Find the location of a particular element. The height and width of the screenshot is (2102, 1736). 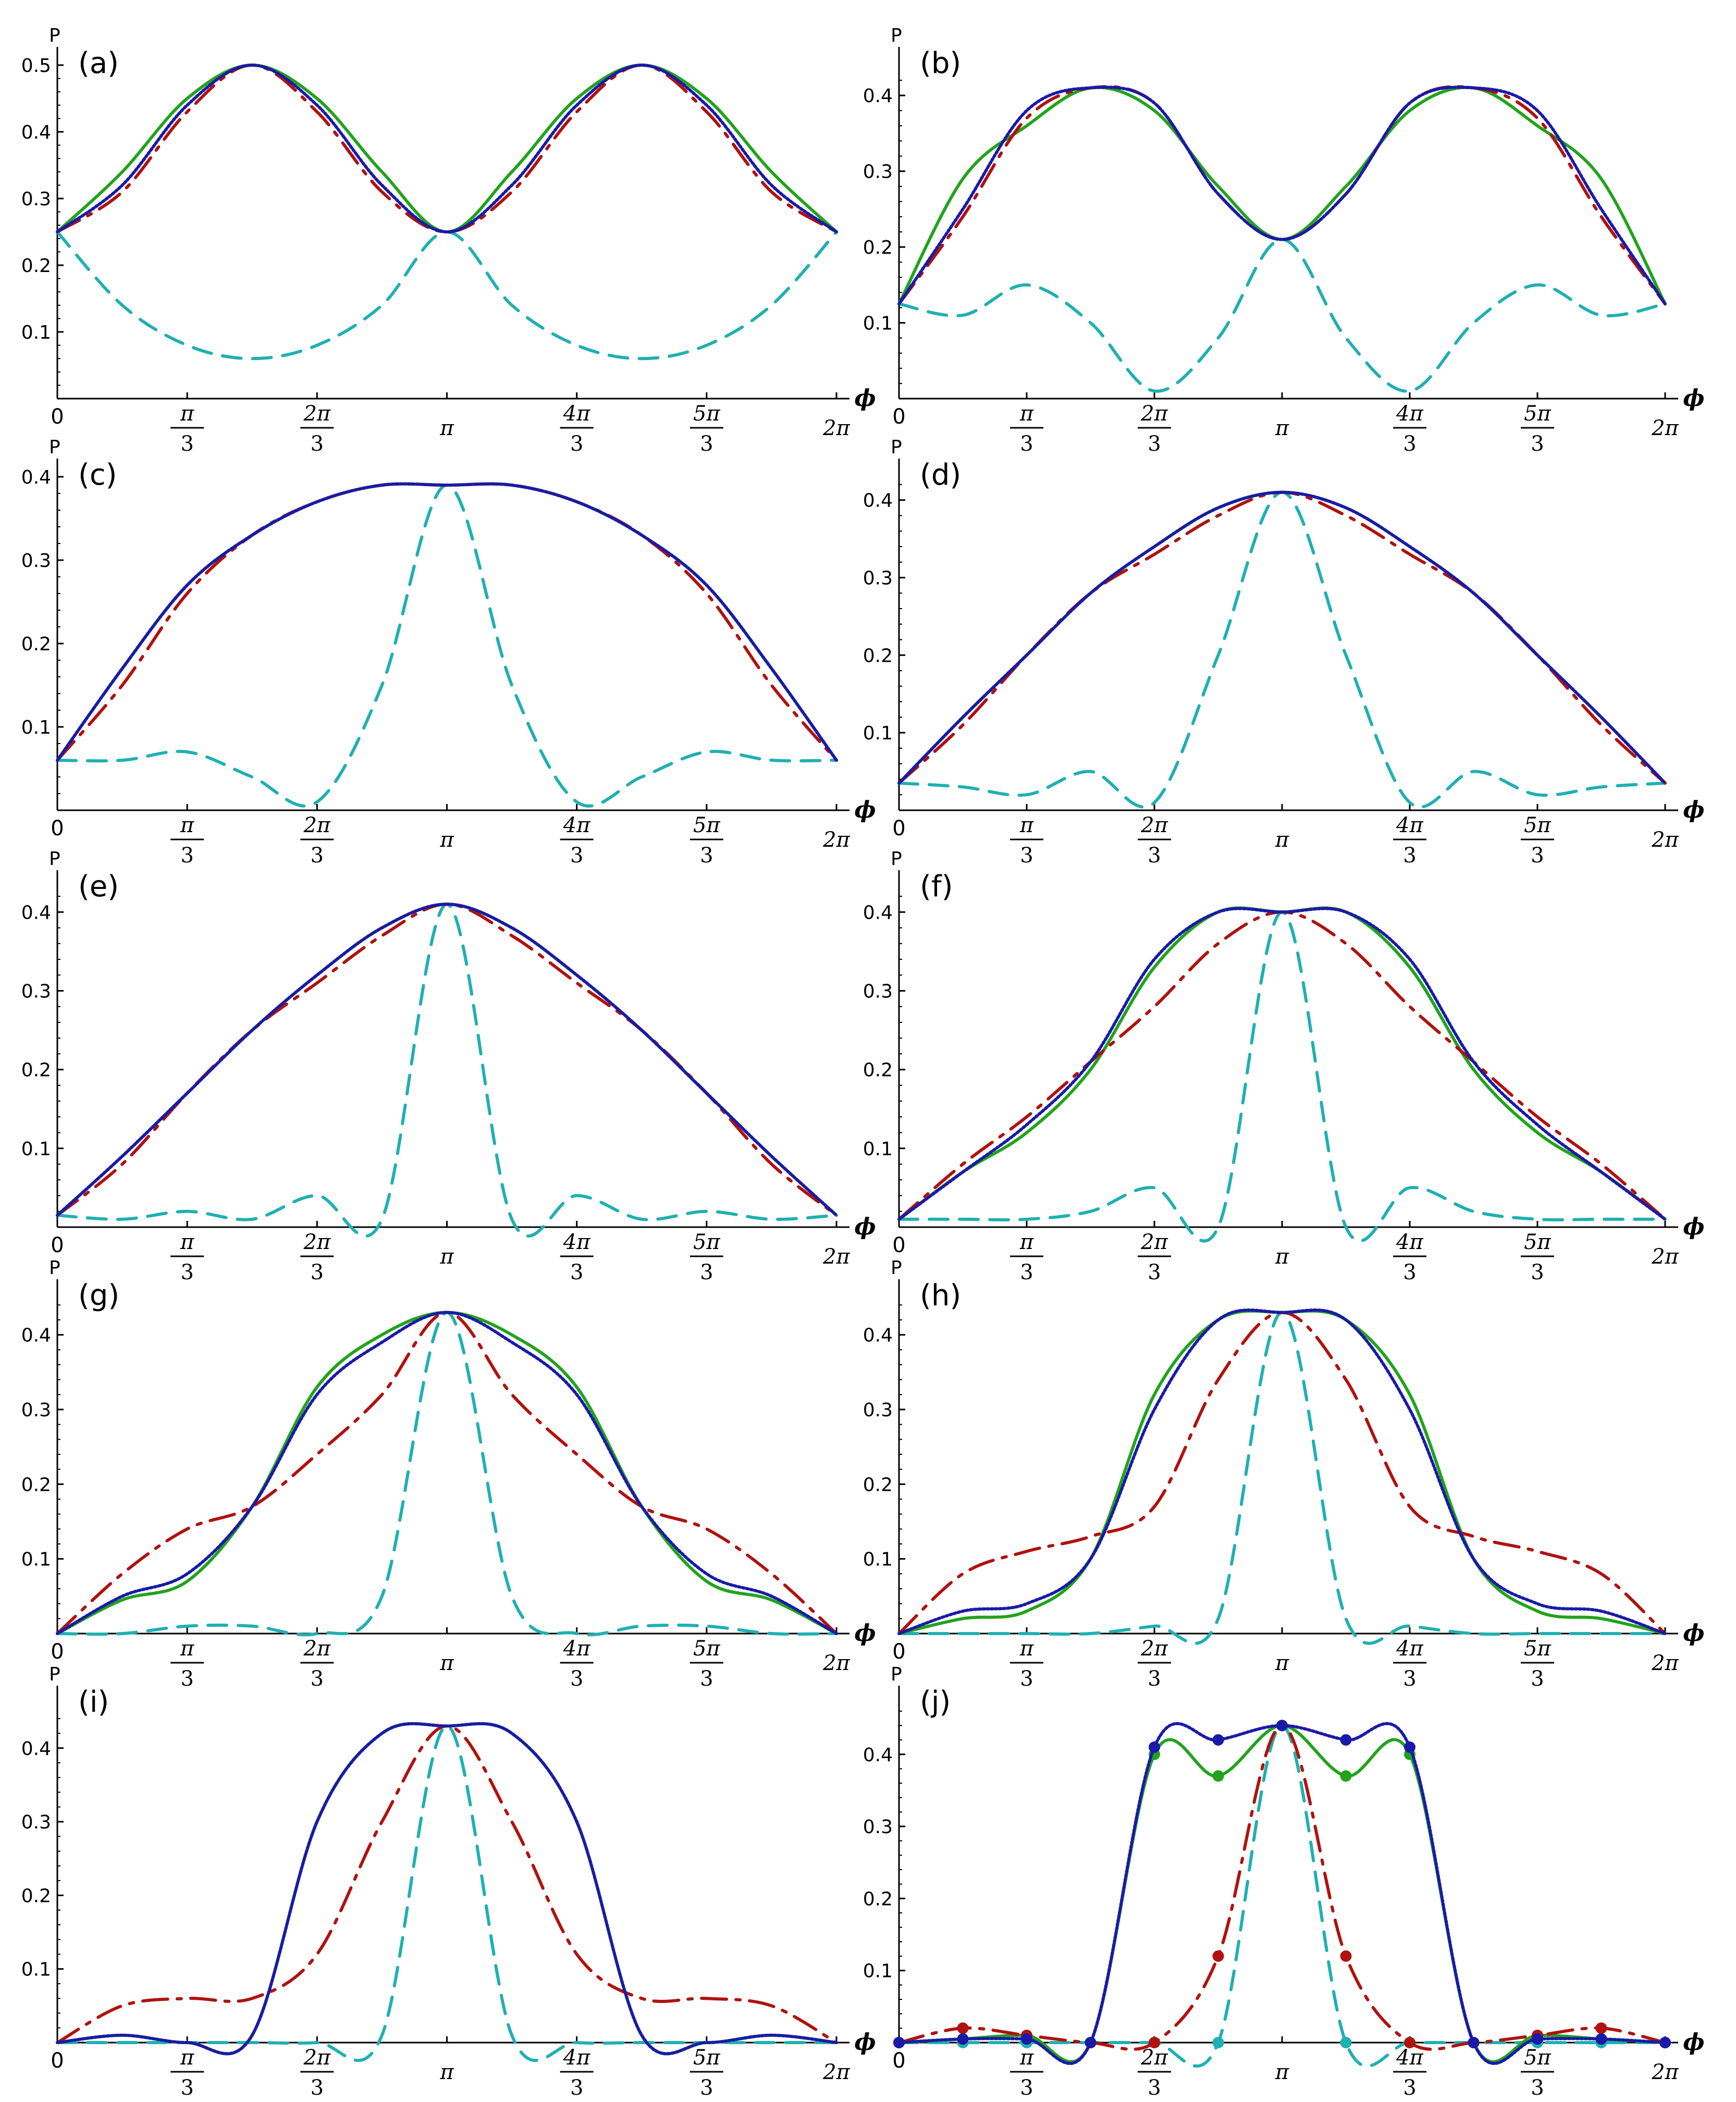

x-tick-label: 2π is located at coordinates (1665, 1257).